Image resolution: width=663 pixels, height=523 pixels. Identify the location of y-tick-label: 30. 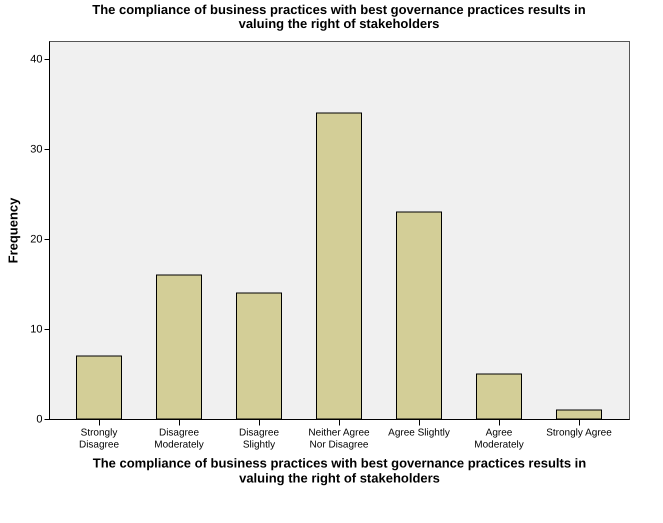
(36, 150).